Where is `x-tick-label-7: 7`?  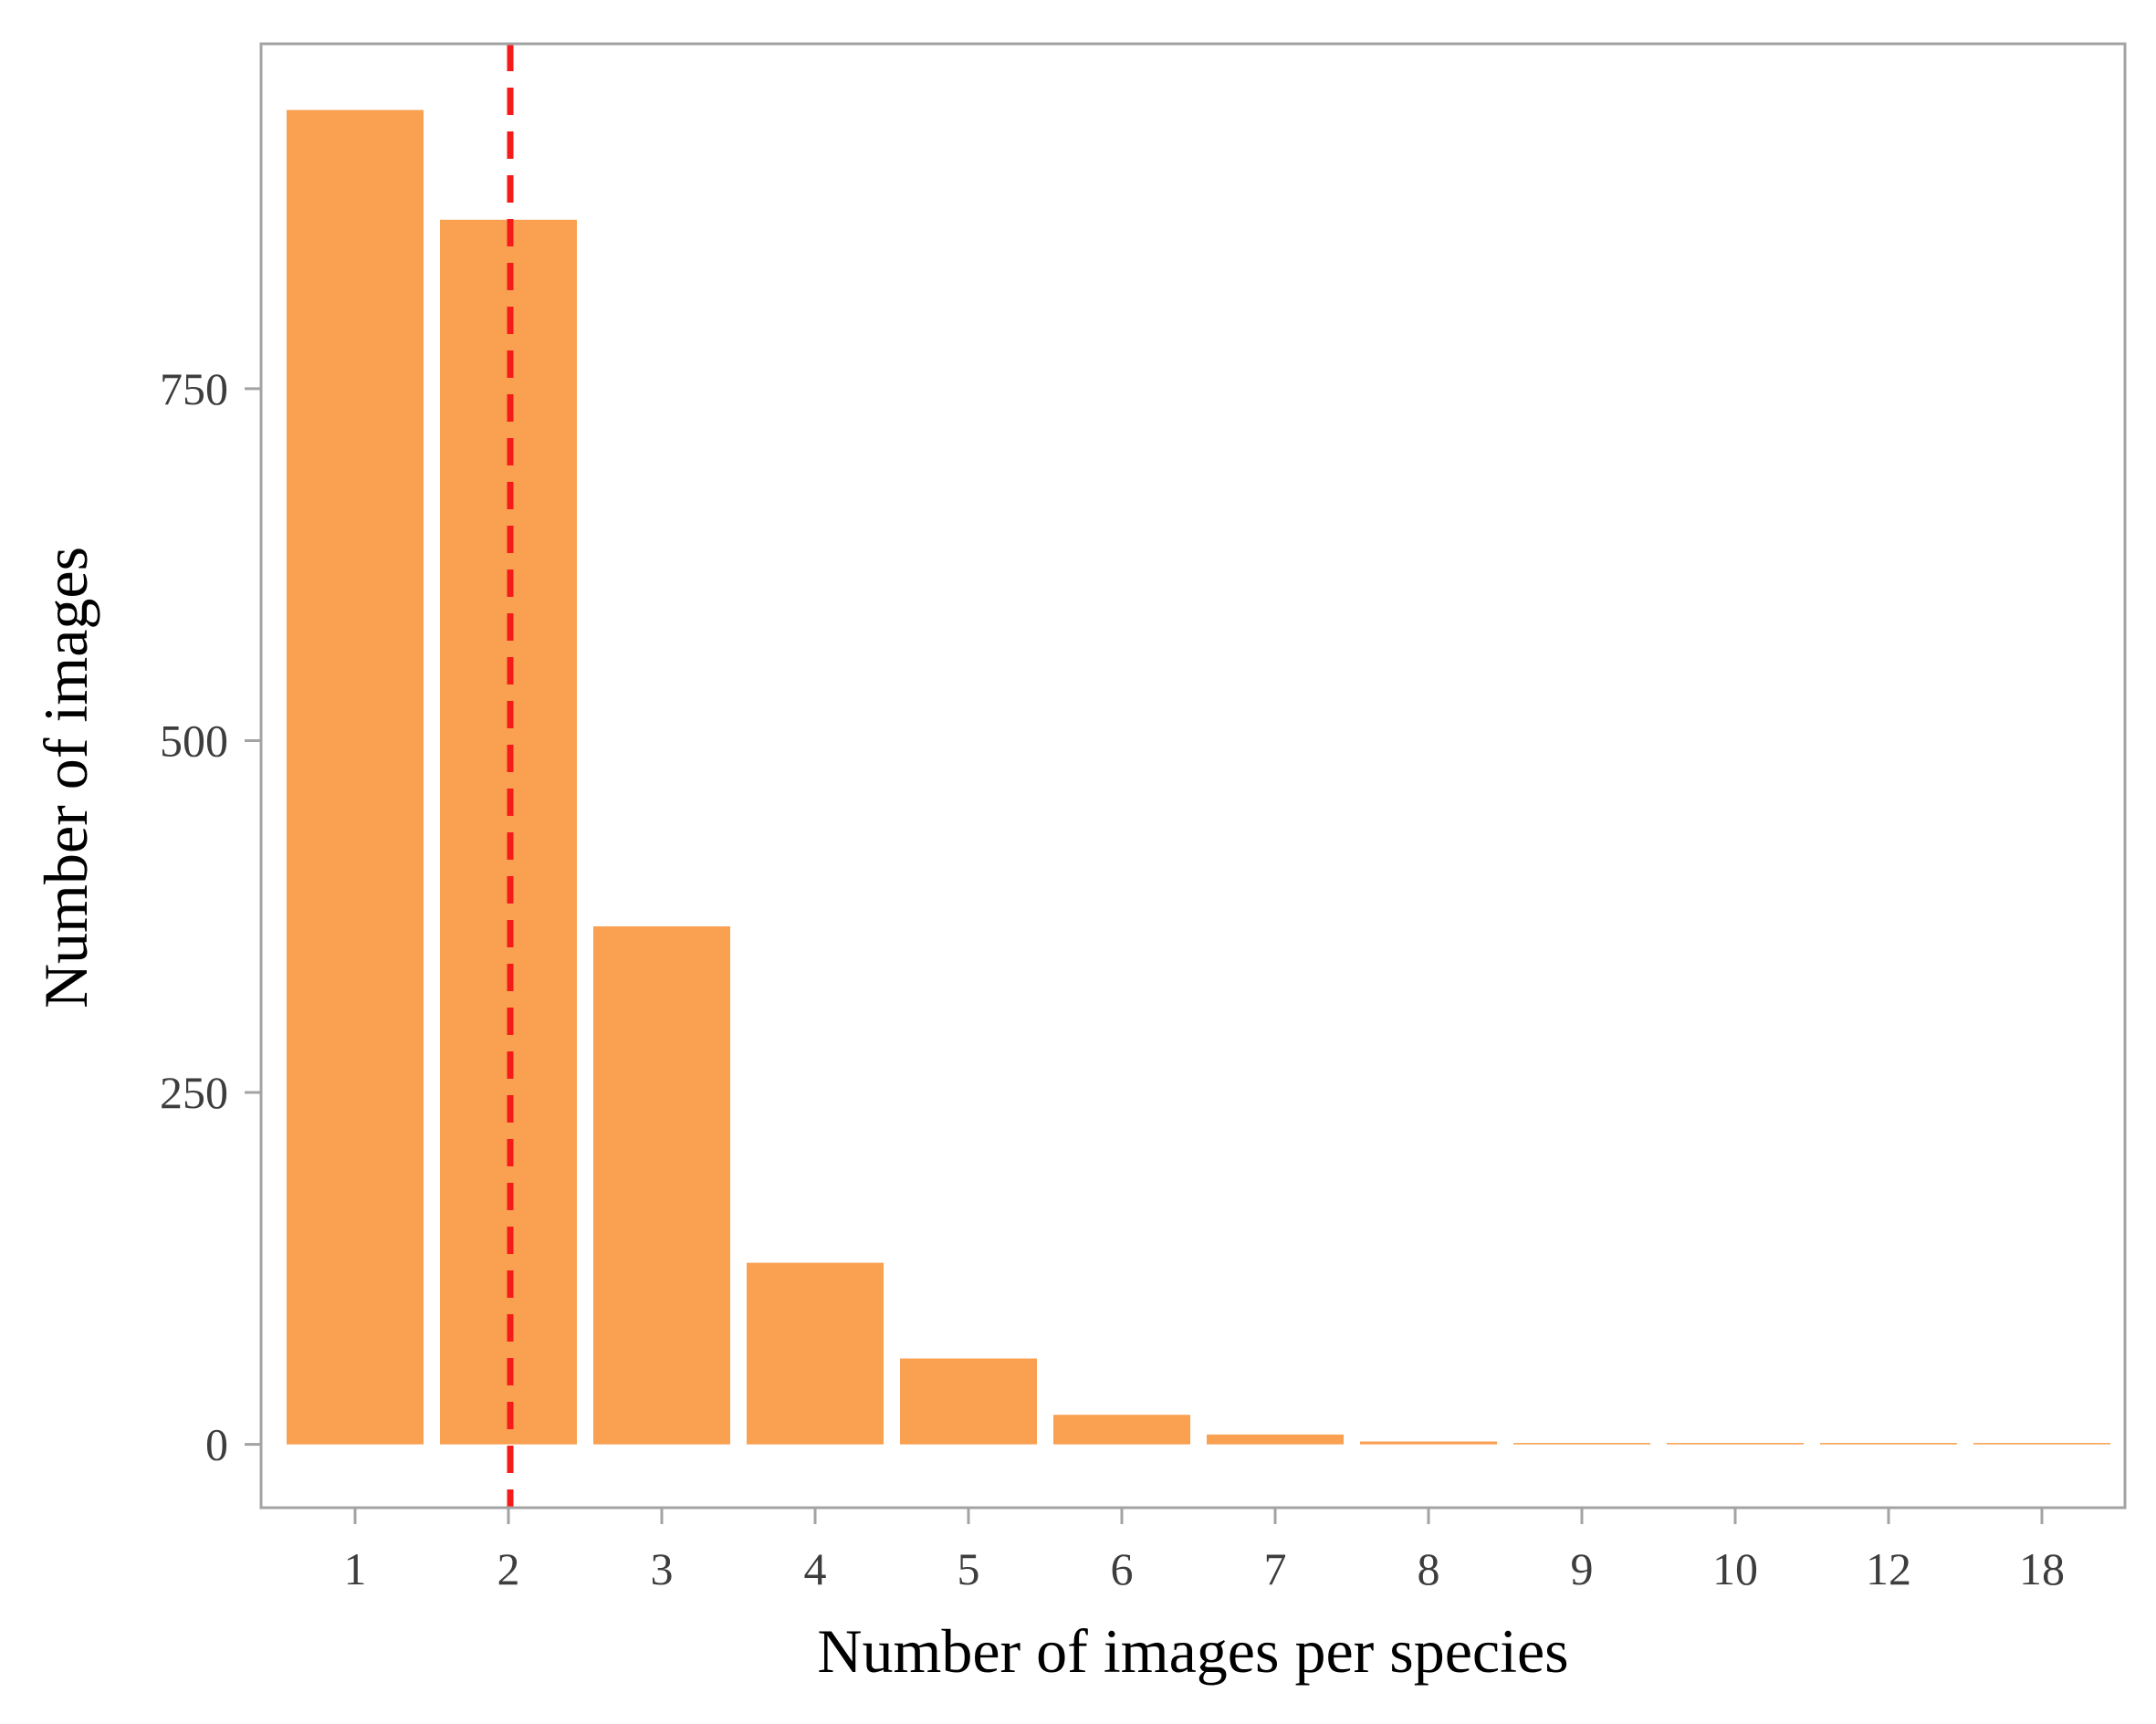 x-tick-label-7: 7 is located at coordinates (1275, 1568).